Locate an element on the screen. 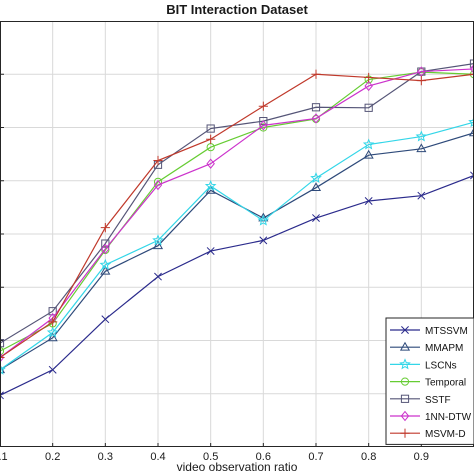 This screenshot has width=474, height=474. x-tick-label: 0.1 is located at coordinates (4, 457).